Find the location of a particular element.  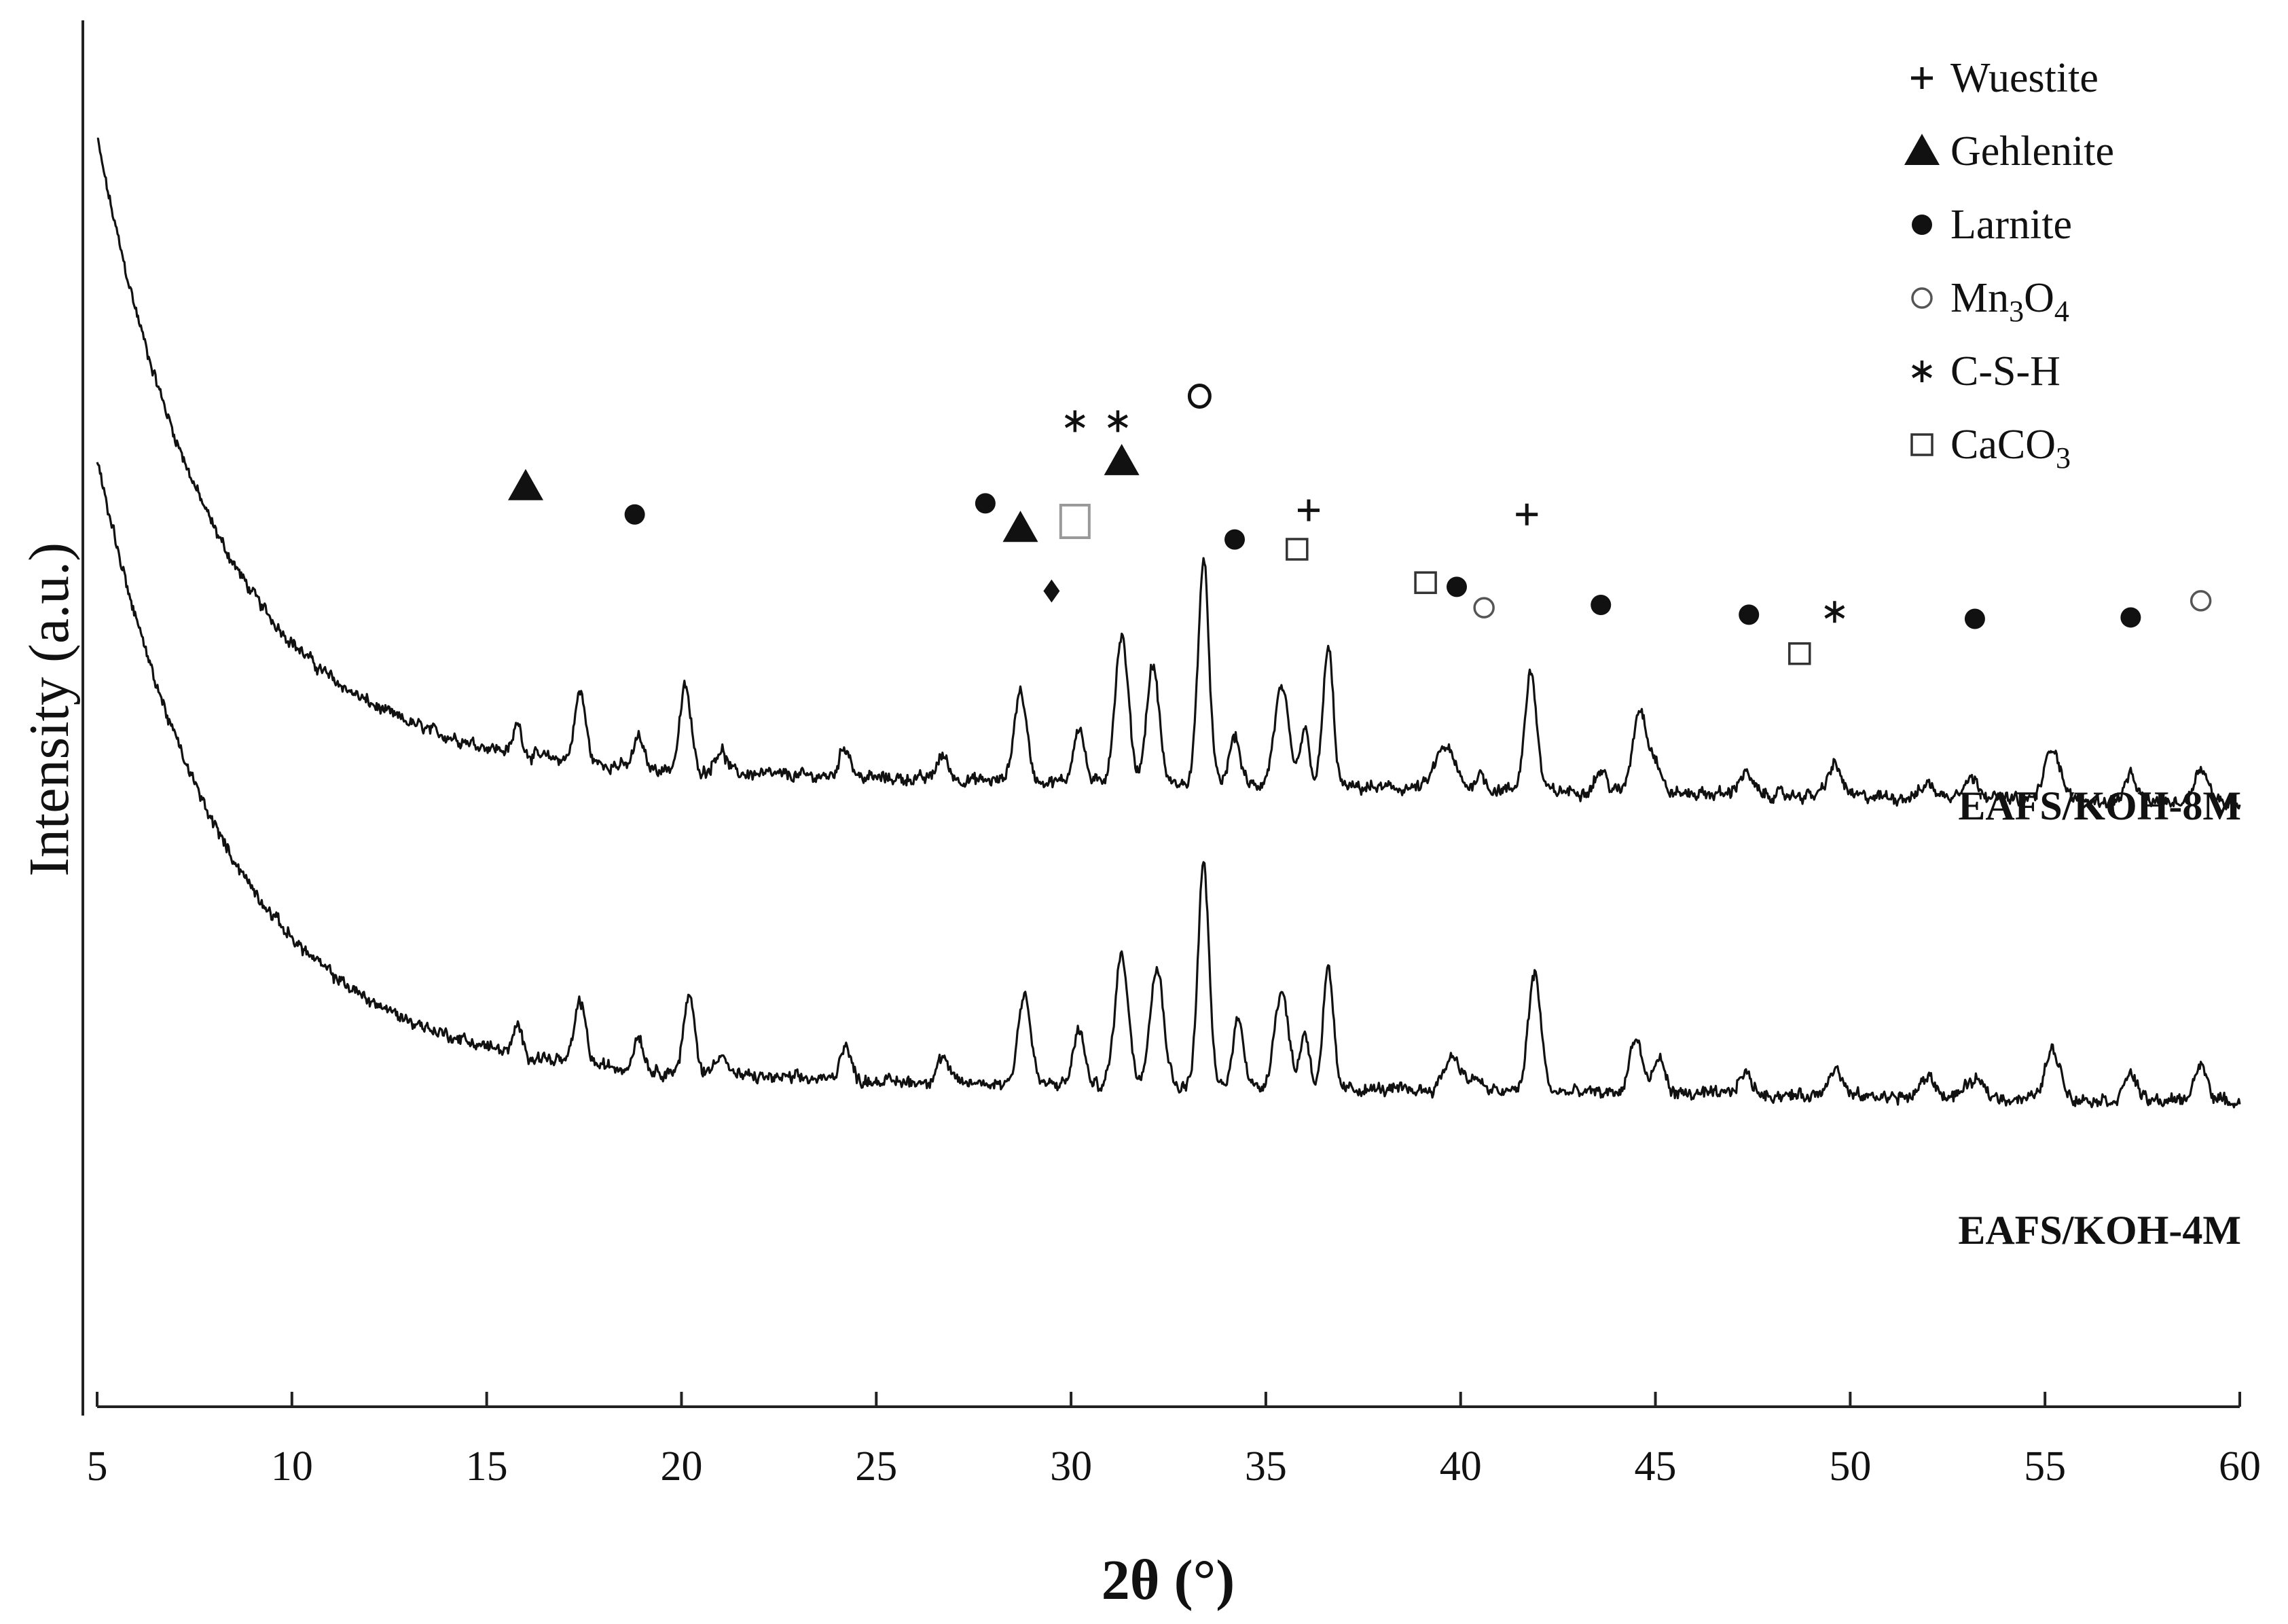

legend-item-mn: Mn3O4 is located at coordinates (1990, 301).